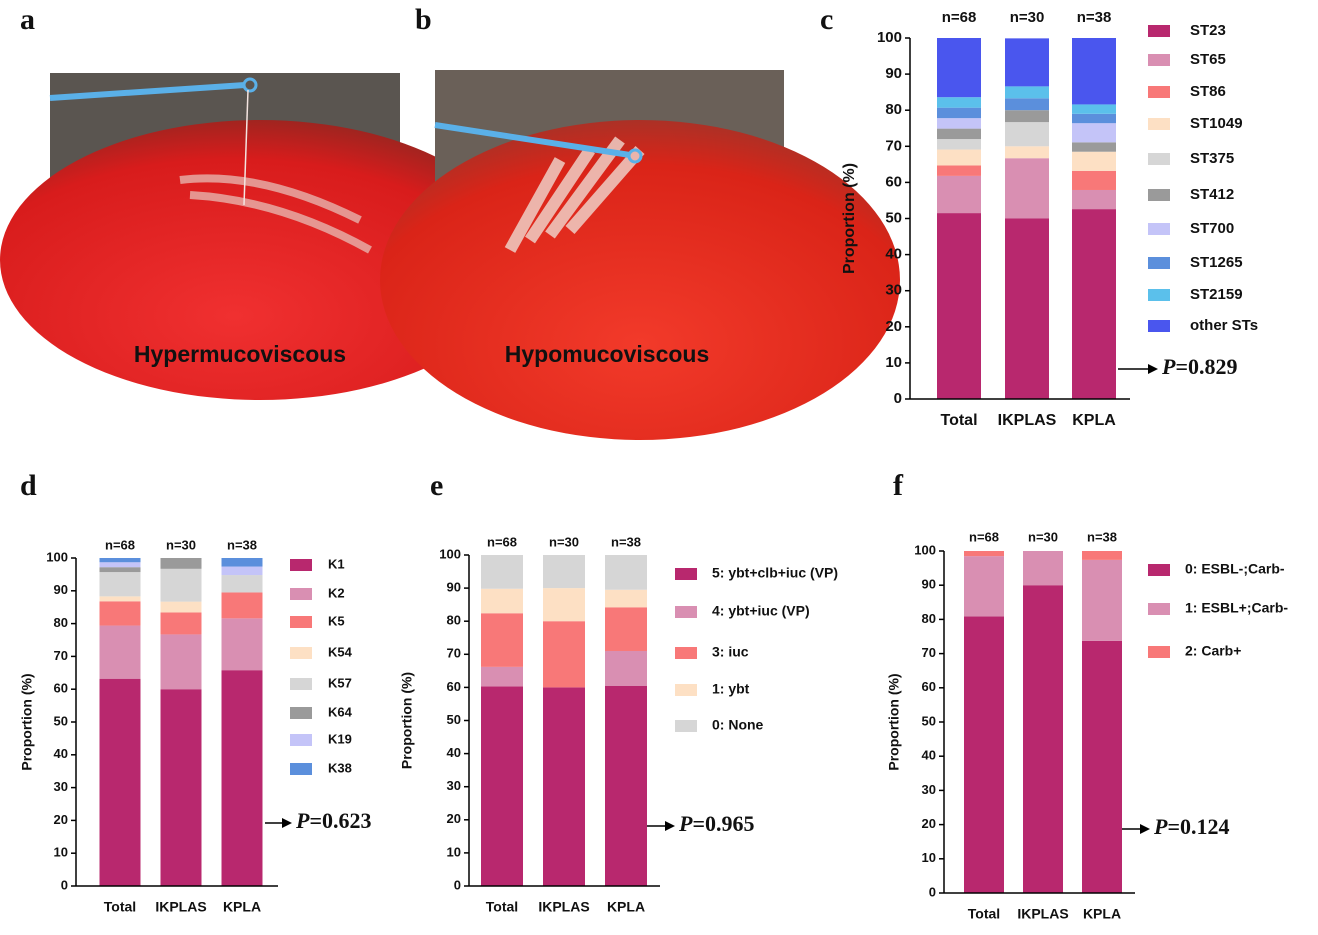 This screenshot has width=1318, height=935. What do you see at coordinates (1212, 194) in the screenshot?
I see `legend-label: ST412` at bounding box center [1212, 194].